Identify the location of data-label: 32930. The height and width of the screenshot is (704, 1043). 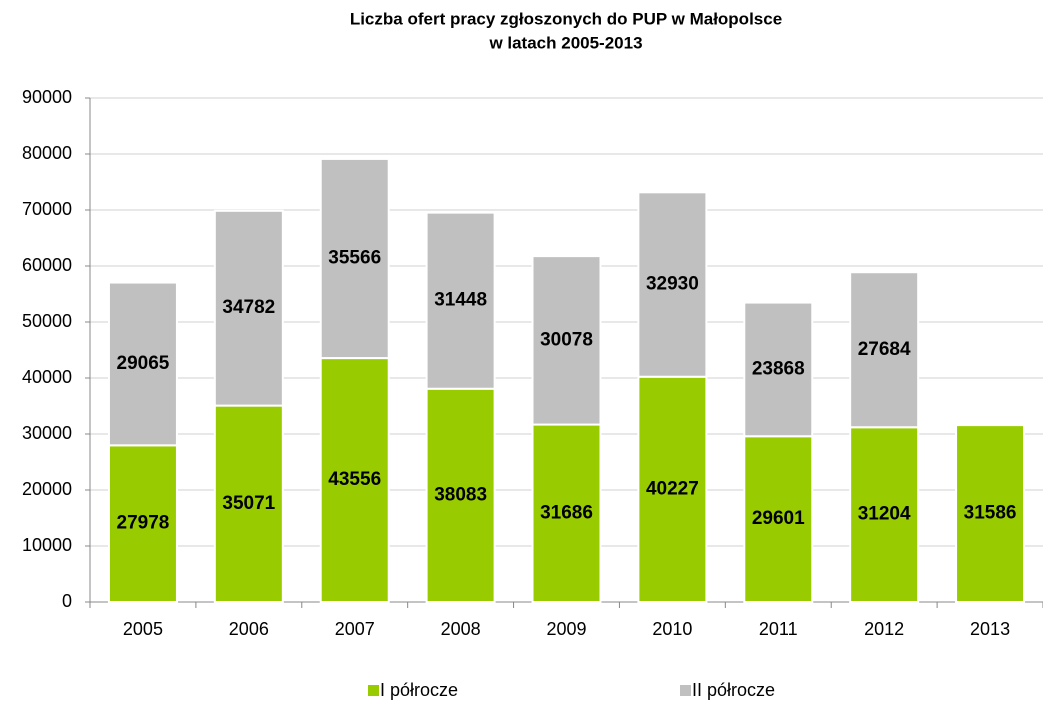
(672, 284).